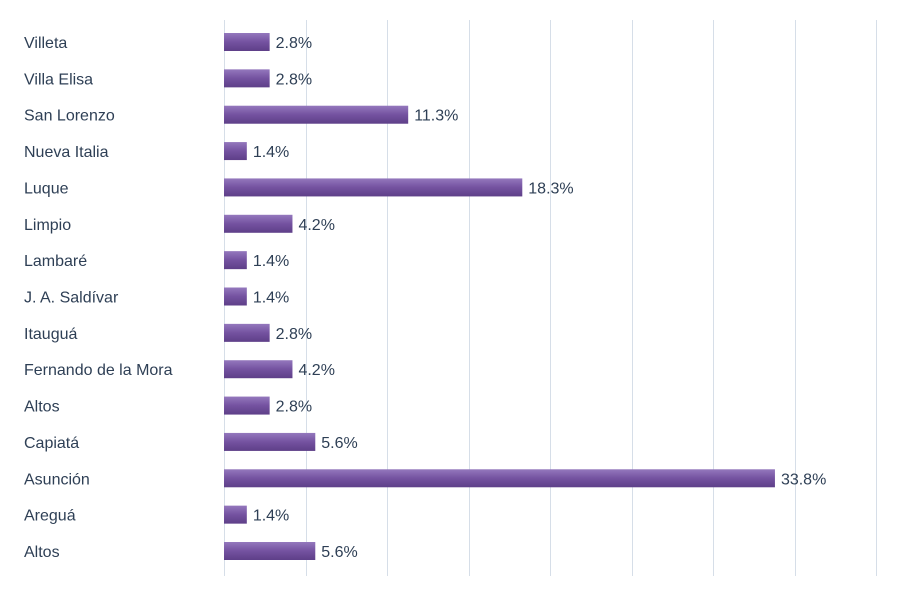 The width and height of the screenshot is (900, 593). Describe the element at coordinates (66, 152) in the screenshot. I see `category-label: Nueva Italia` at that location.